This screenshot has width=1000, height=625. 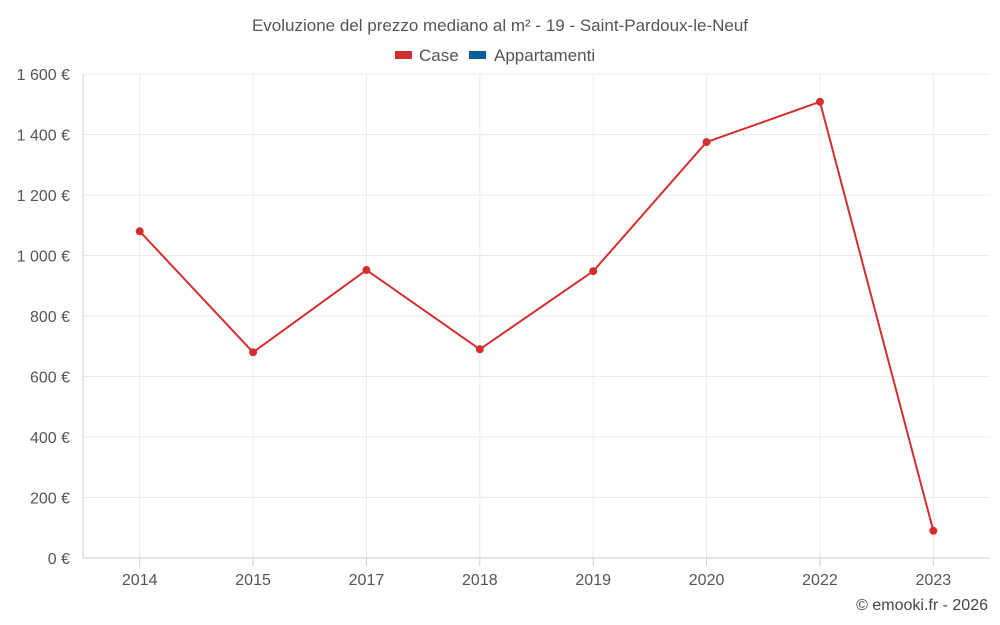 I want to click on x-axis: 2014 2015 2017 2018 2019 2020 2022 2023, so click(x=536, y=573).